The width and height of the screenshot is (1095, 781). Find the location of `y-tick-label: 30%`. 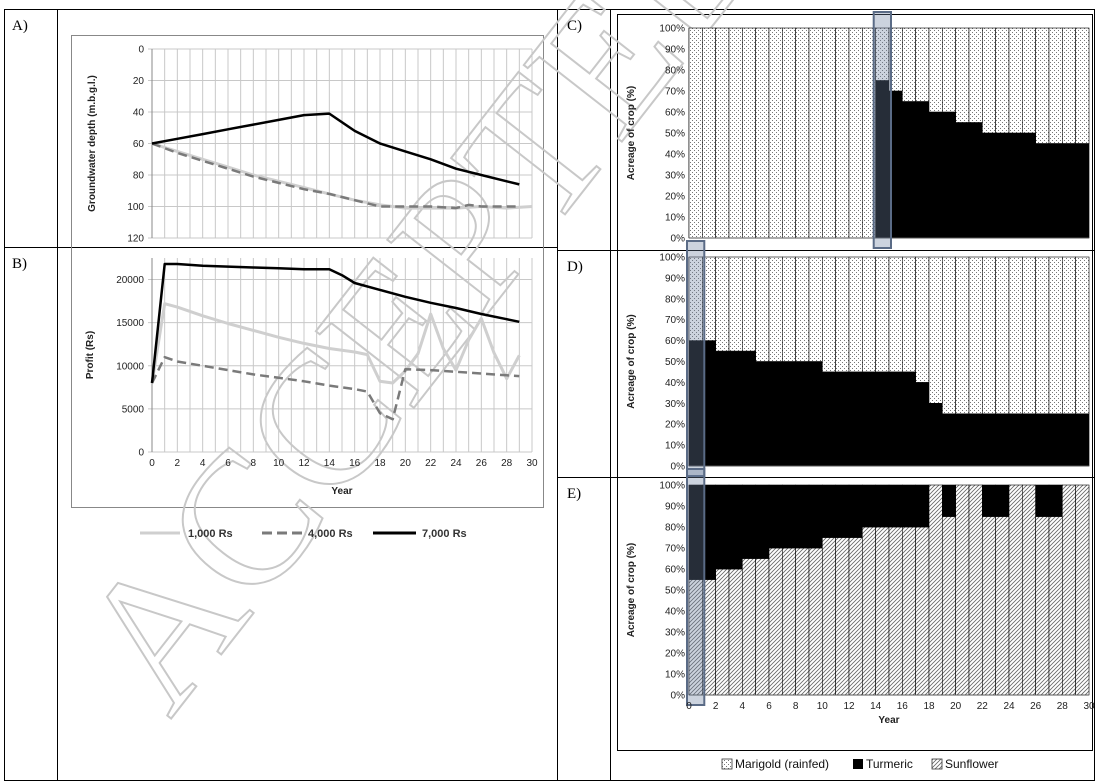

y-tick-label: 30% is located at coordinates (675, 633).